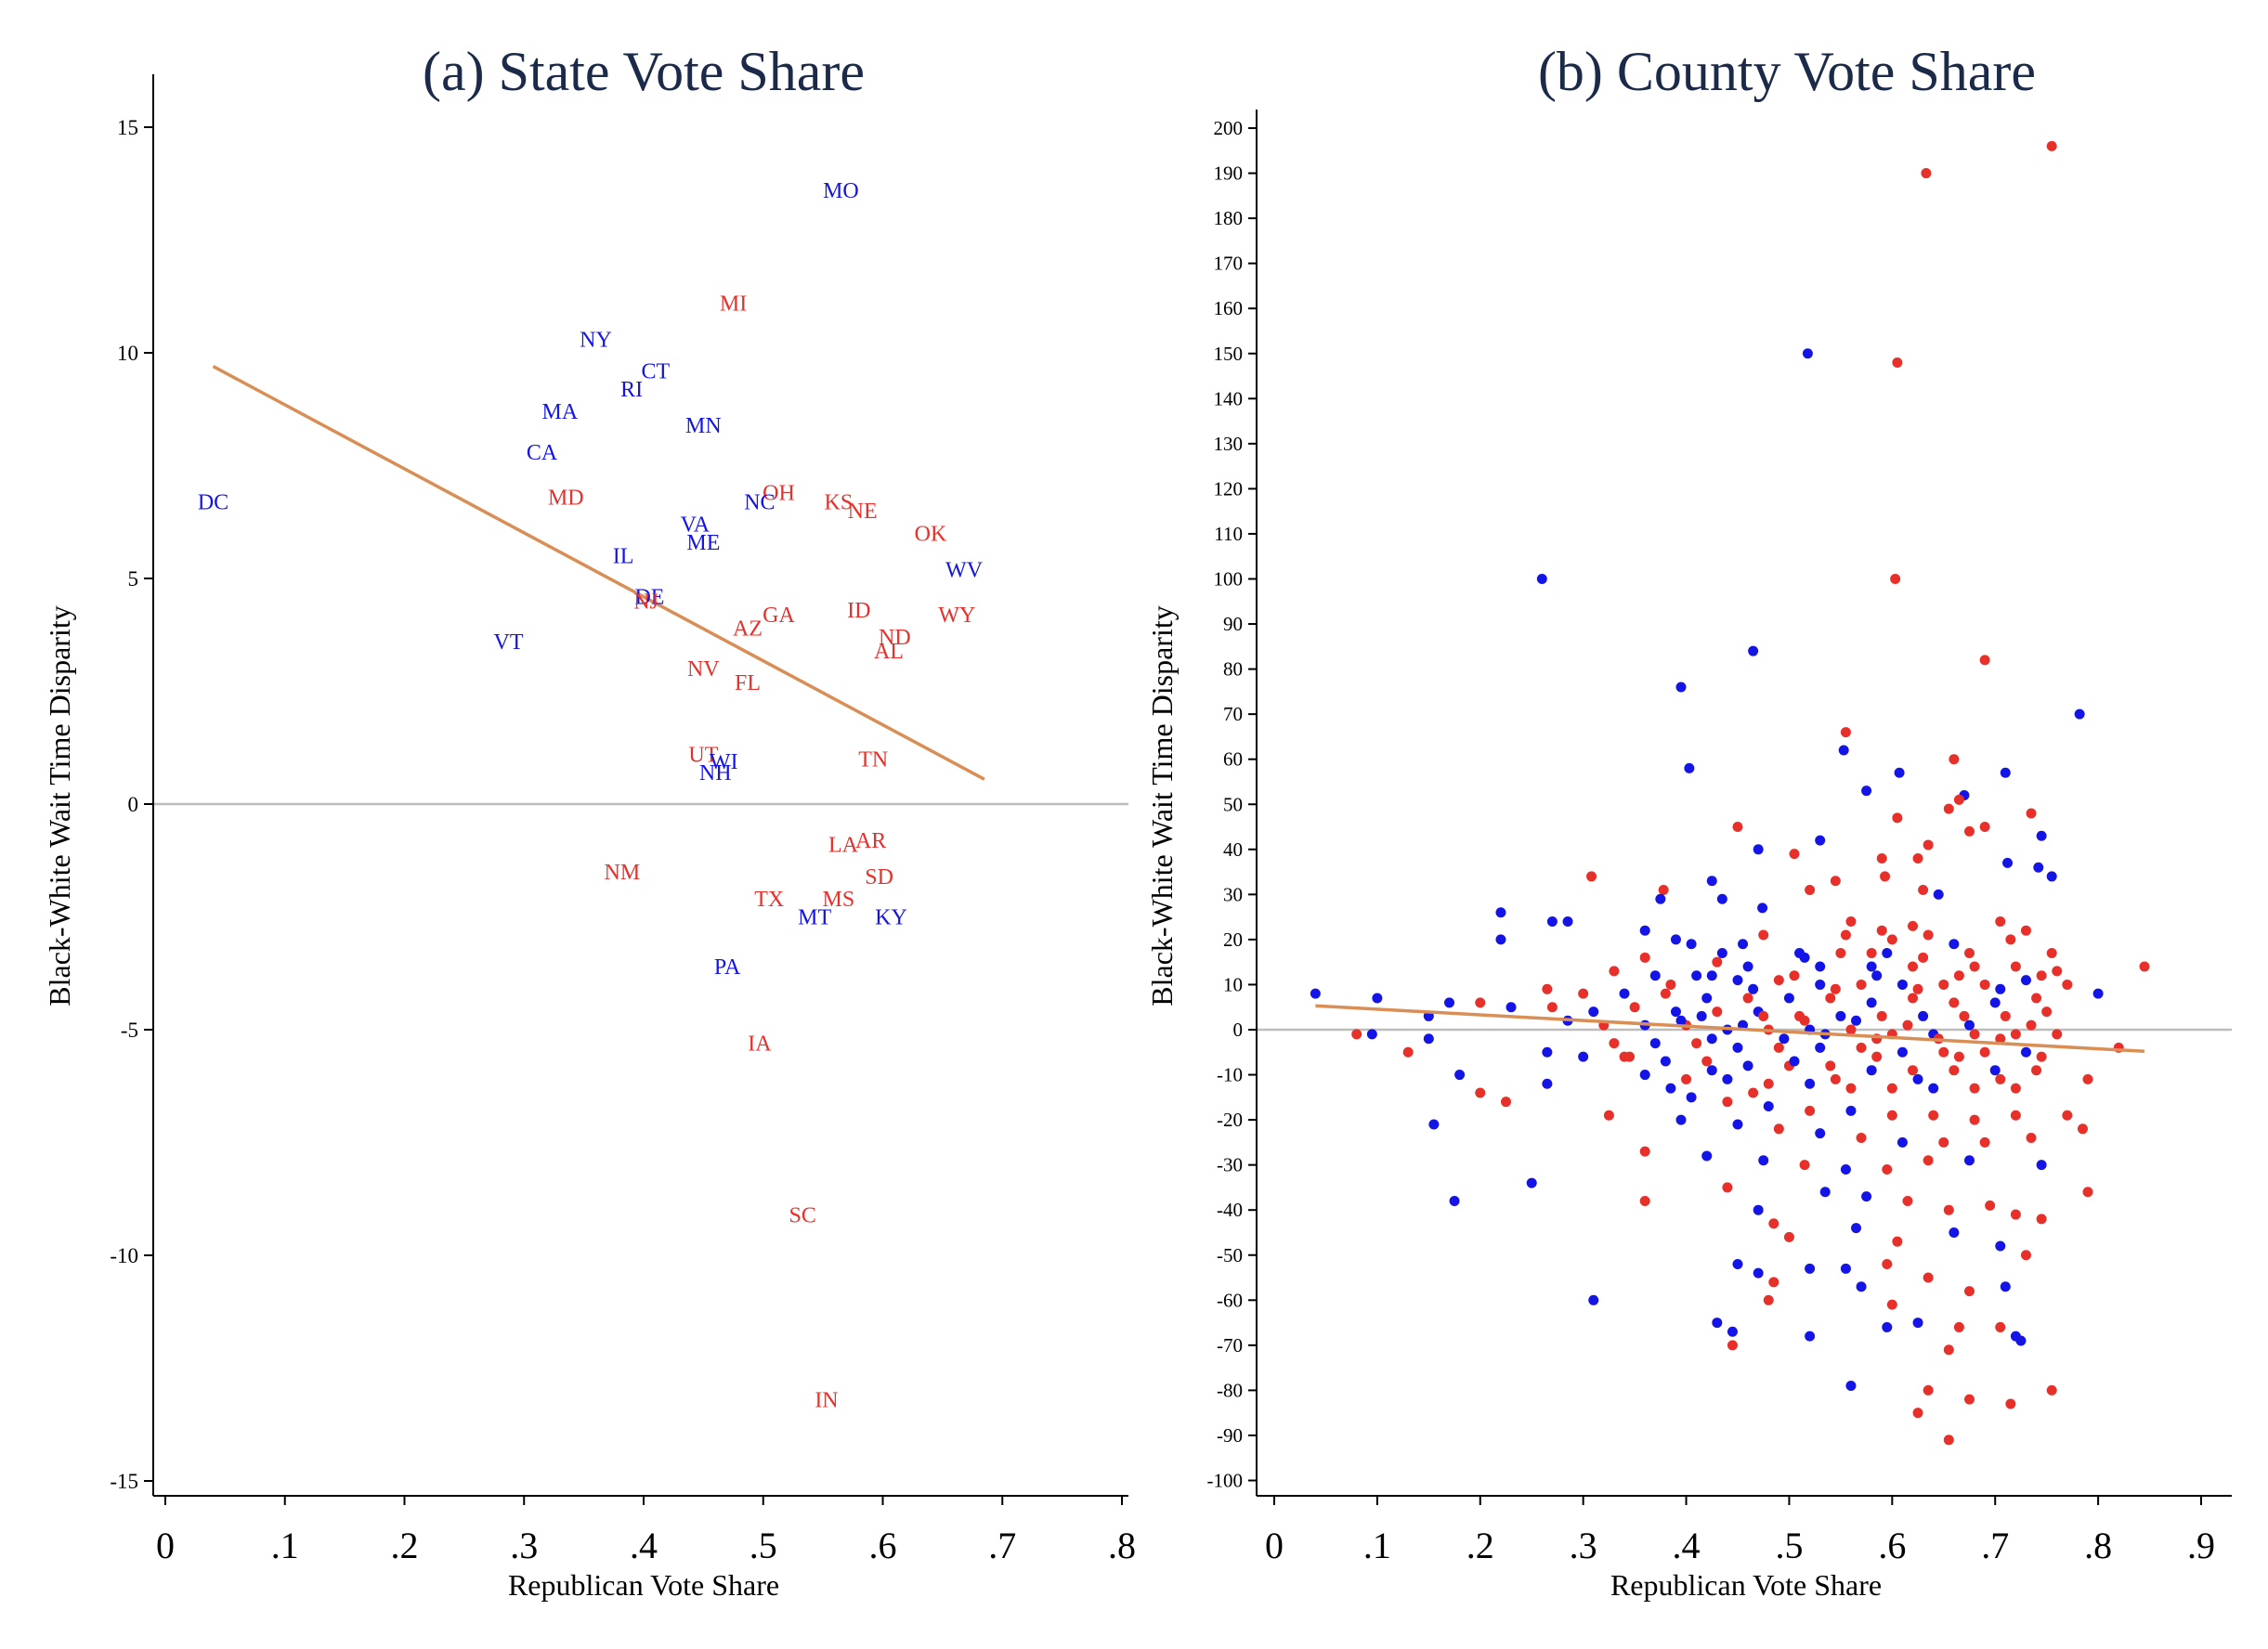  Describe the element at coordinates (1229, 579) in the screenshot. I see `panel-b-y-tick-label: 100` at that location.